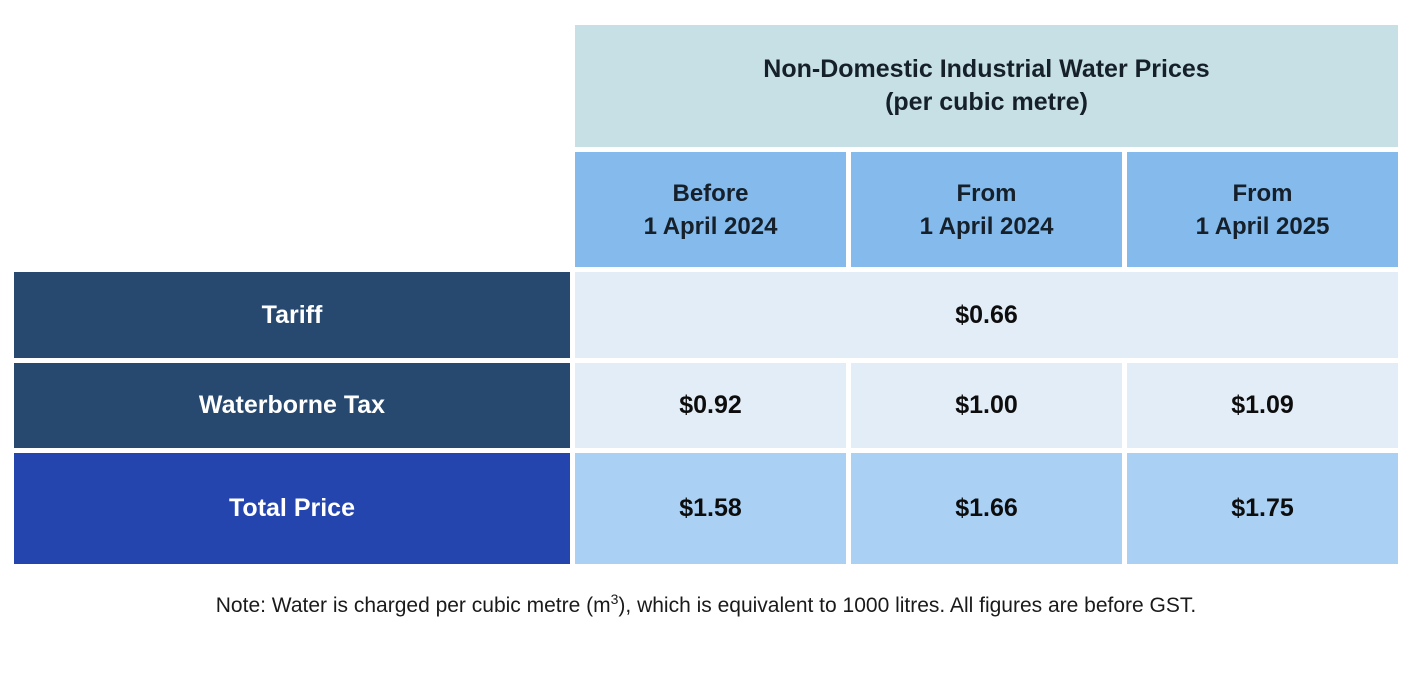 The image size is (1412, 676). What do you see at coordinates (1262, 508) in the screenshot?
I see `cell-total-price-from-2025: $1.75` at bounding box center [1262, 508].